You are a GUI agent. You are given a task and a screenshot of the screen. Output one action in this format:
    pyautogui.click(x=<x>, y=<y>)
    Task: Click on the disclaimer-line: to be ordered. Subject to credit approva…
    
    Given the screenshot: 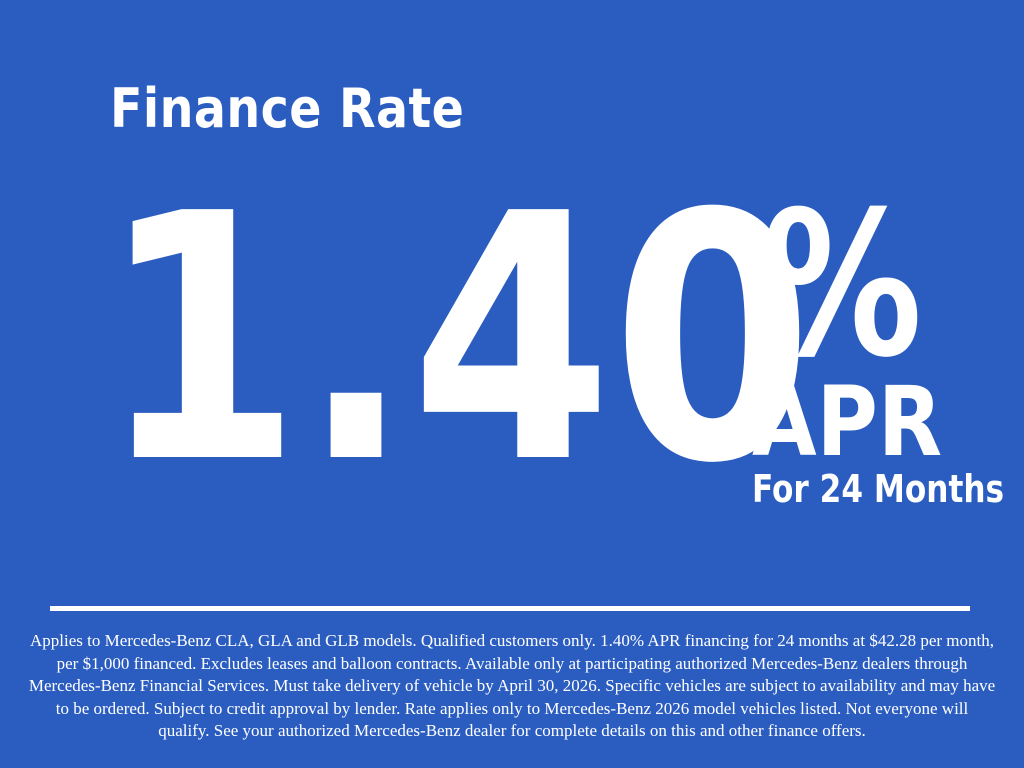 What is the action you would take?
    pyautogui.click(x=512, y=708)
    